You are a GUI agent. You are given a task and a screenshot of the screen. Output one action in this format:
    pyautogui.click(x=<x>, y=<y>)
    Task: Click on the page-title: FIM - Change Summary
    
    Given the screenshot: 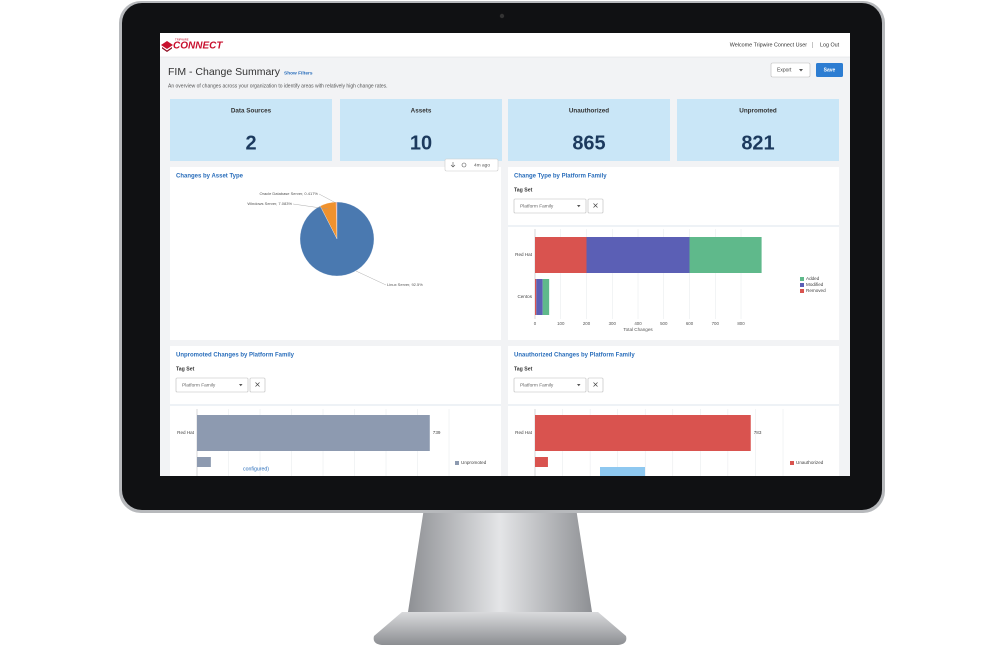 What is the action you would take?
    pyautogui.click(x=224, y=72)
    